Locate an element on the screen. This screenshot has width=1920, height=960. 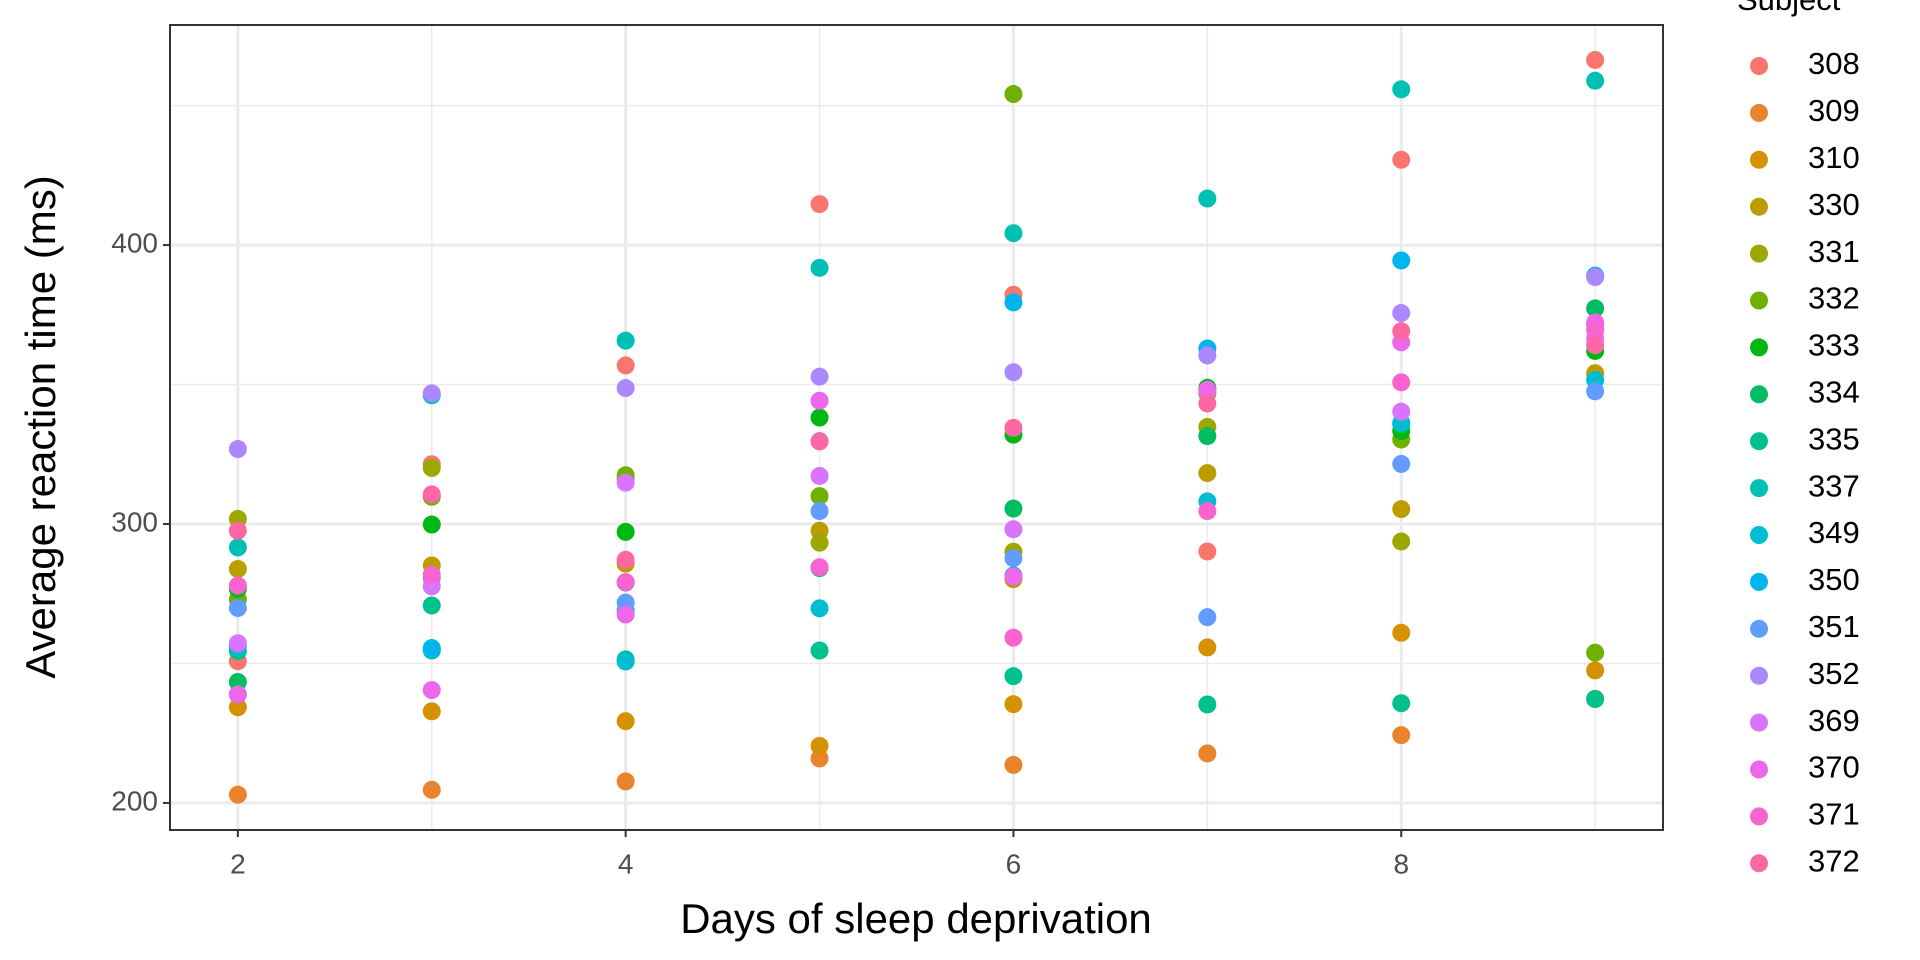
legend-label: 337 is located at coordinates (1834, 485).